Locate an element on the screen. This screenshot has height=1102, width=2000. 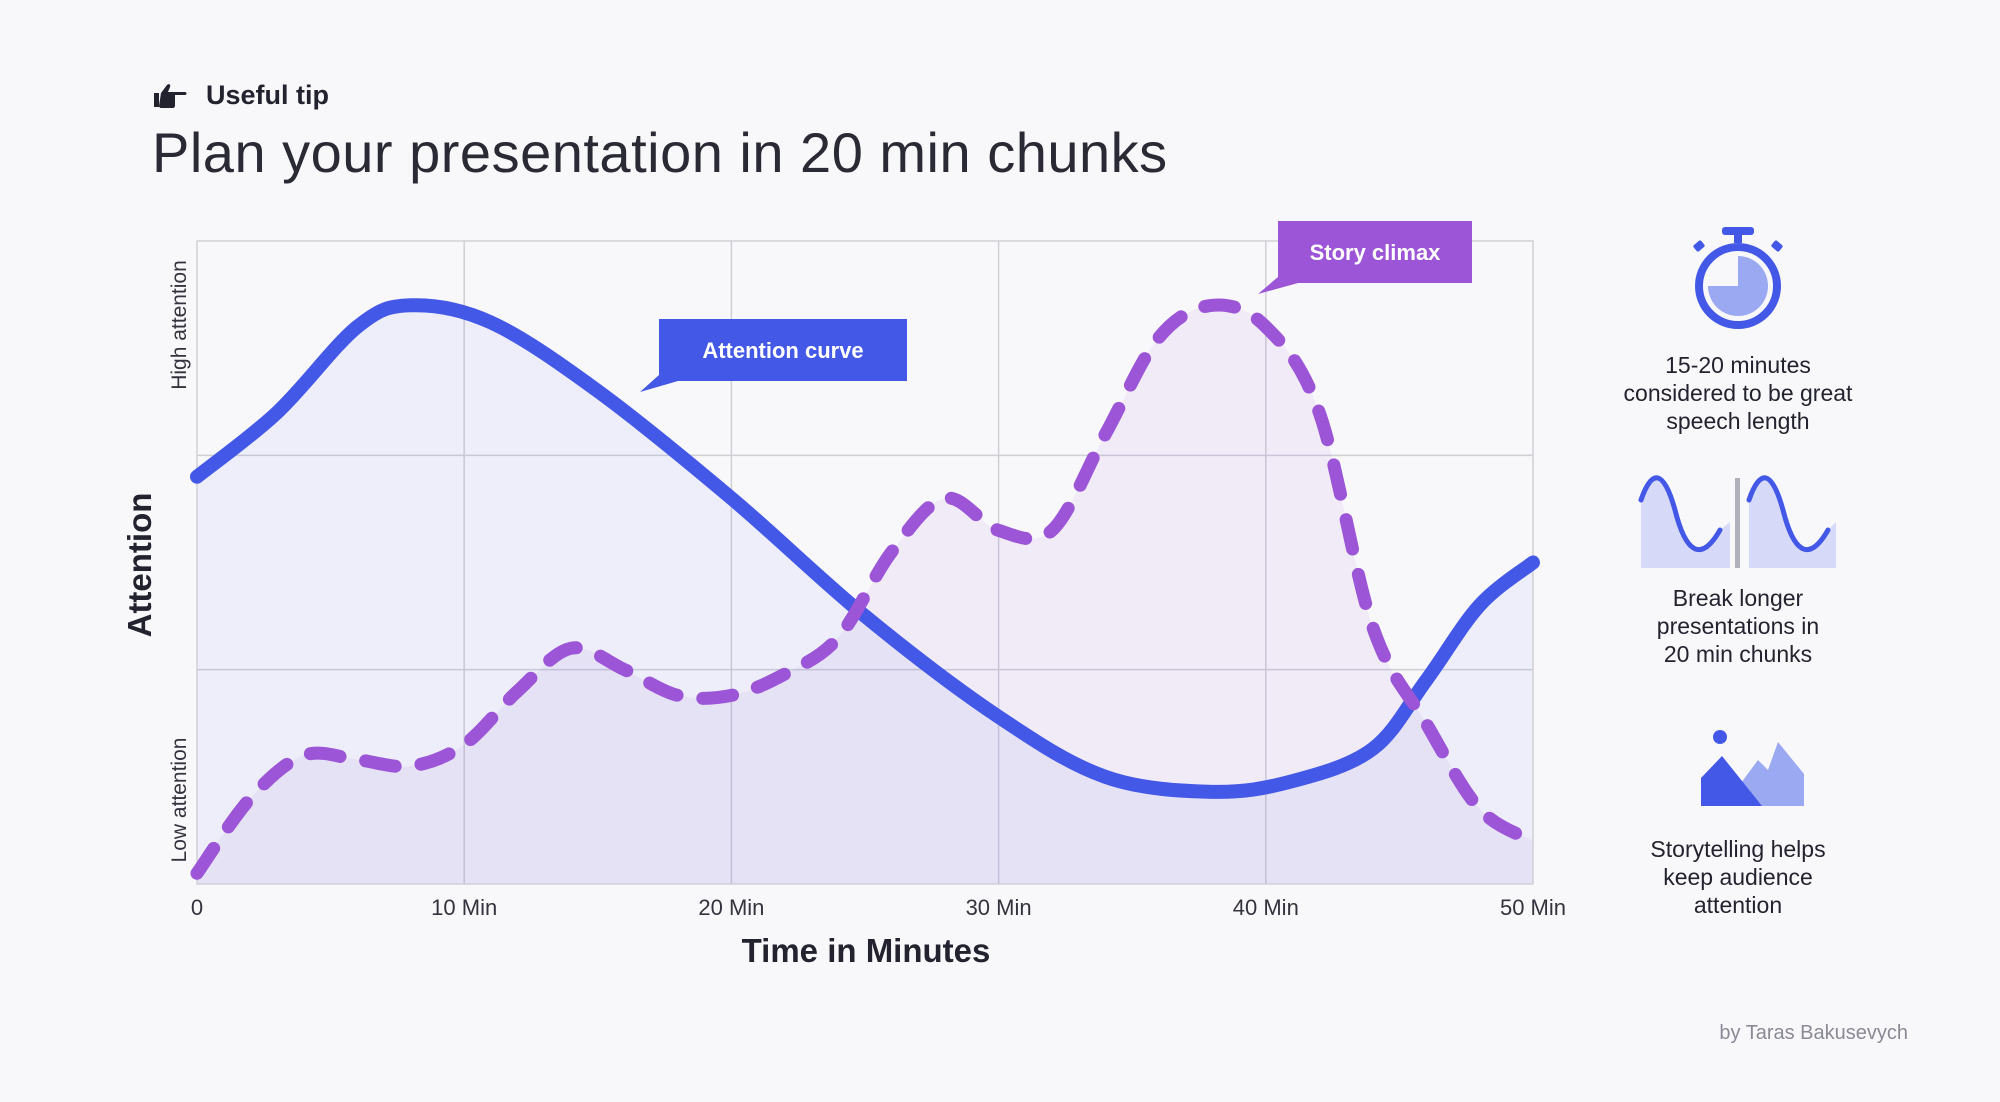
pointing-hand-icon is located at coordinates (170, 95).